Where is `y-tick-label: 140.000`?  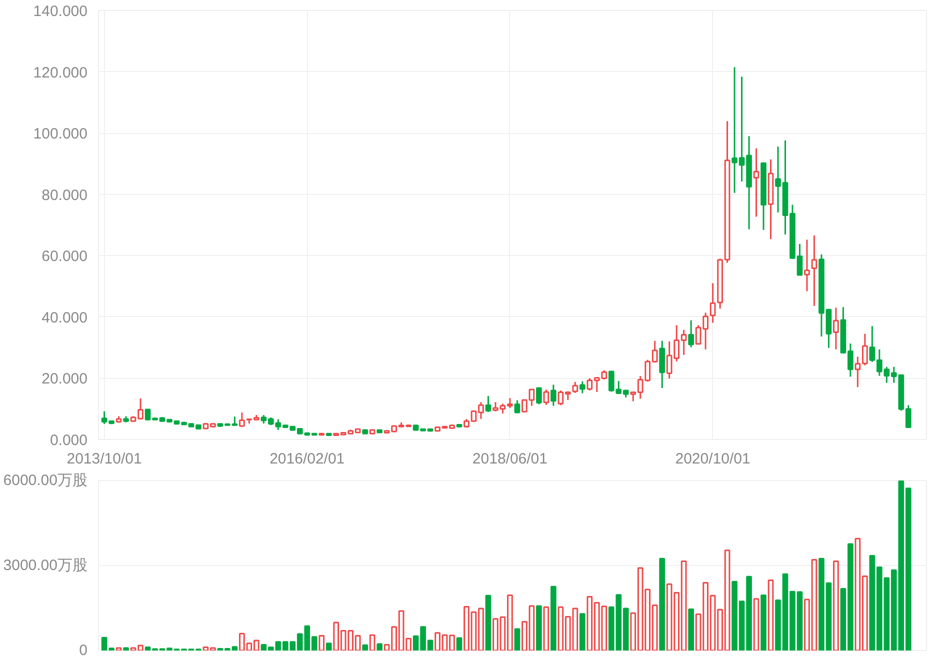 y-tick-label: 140.000 is located at coordinates (60, 11).